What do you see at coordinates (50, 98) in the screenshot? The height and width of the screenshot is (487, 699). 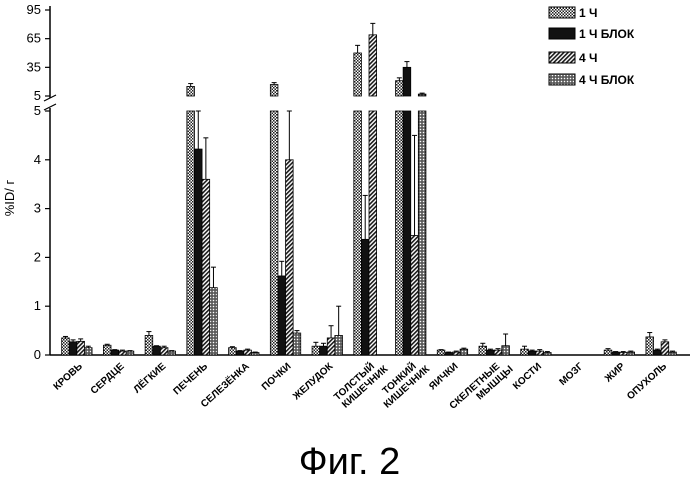 I see `axis-break-mark-upper` at bounding box center [50, 98].